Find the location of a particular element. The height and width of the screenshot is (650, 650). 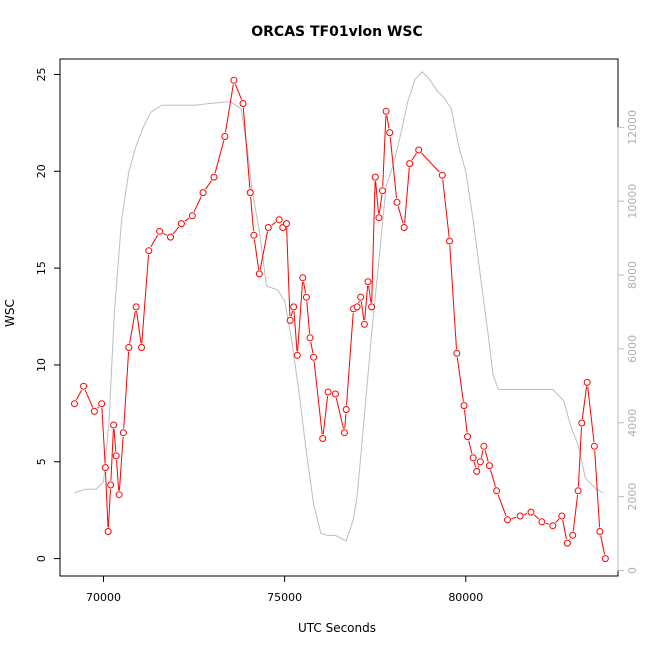

right-axis: 0 2000 4000 6000 8000 10000 12000 is located at coordinates (628, 342).